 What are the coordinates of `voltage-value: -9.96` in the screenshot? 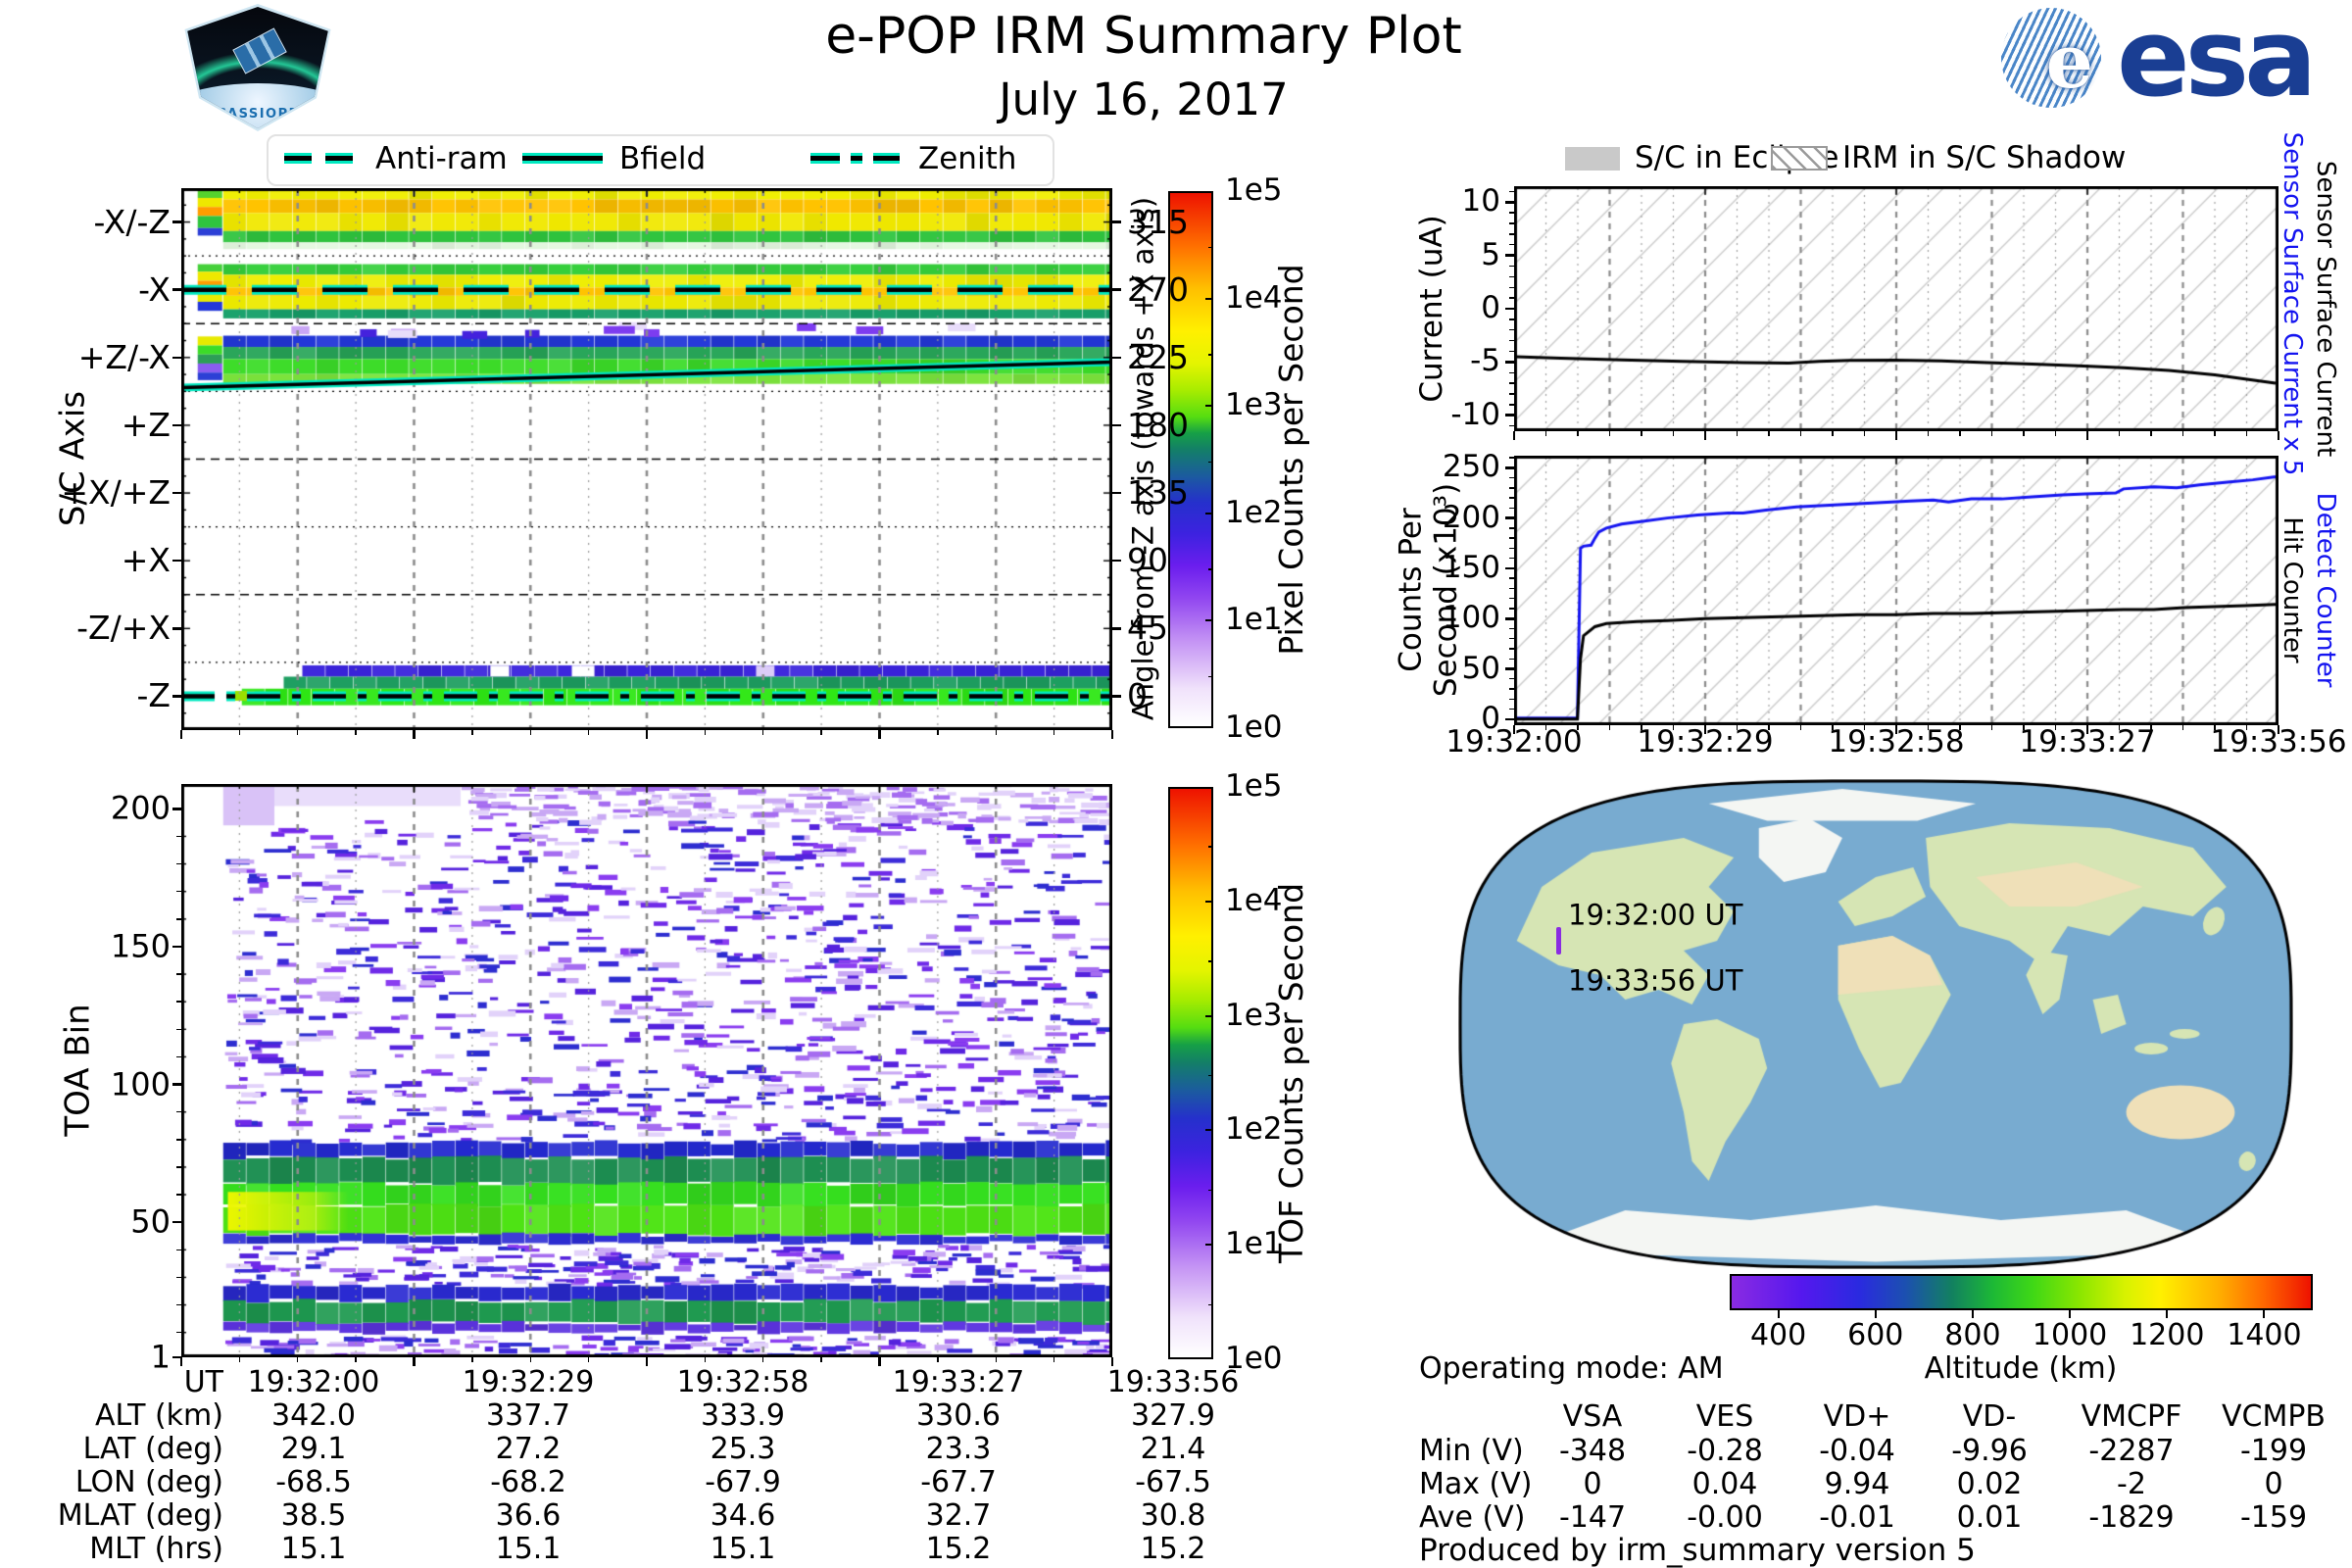 It's located at (1989, 1450).